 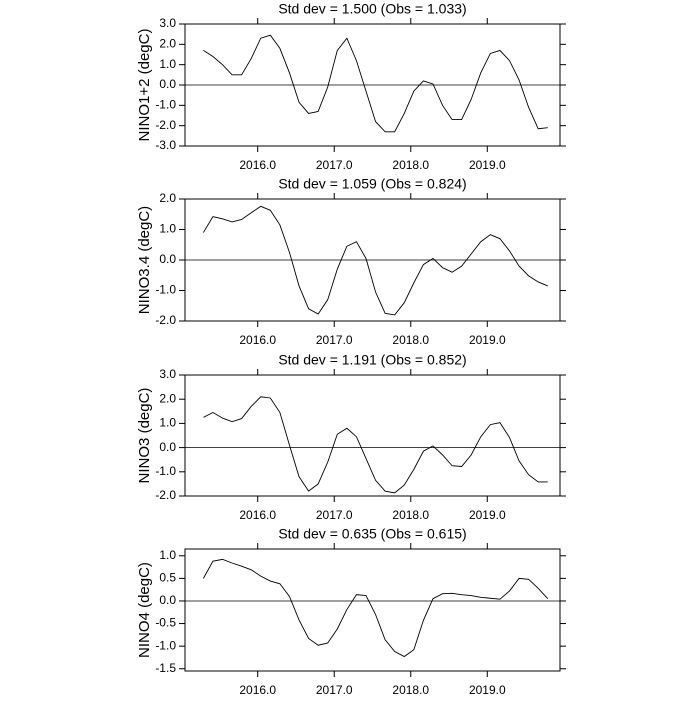 What do you see at coordinates (144, 260) in the screenshot?
I see `y-axis-label: NINO3.4 (degC)` at bounding box center [144, 260].